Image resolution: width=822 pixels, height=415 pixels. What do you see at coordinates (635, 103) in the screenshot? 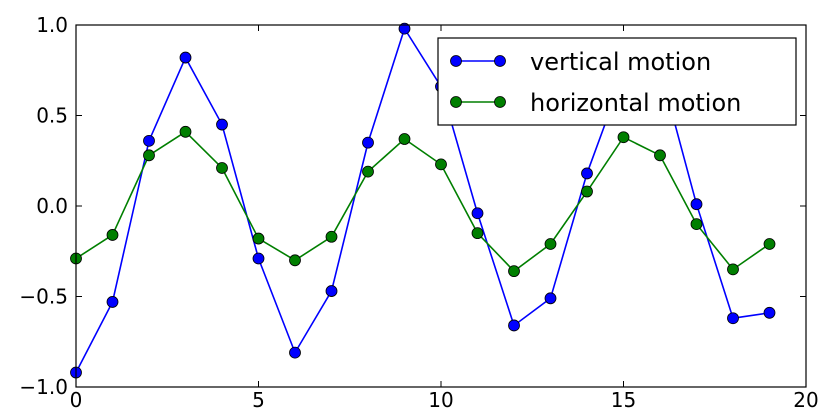
I see `legend-label-2: horizontal motion` at bounding box center [635, 103].